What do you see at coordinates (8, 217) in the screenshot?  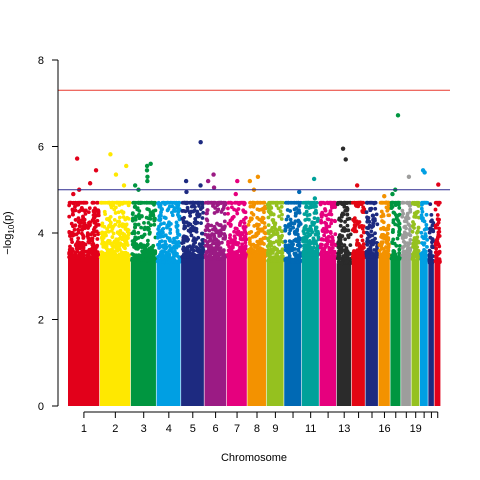 I see `y-label-suffix: (p)` at bounding box center [8, 217].